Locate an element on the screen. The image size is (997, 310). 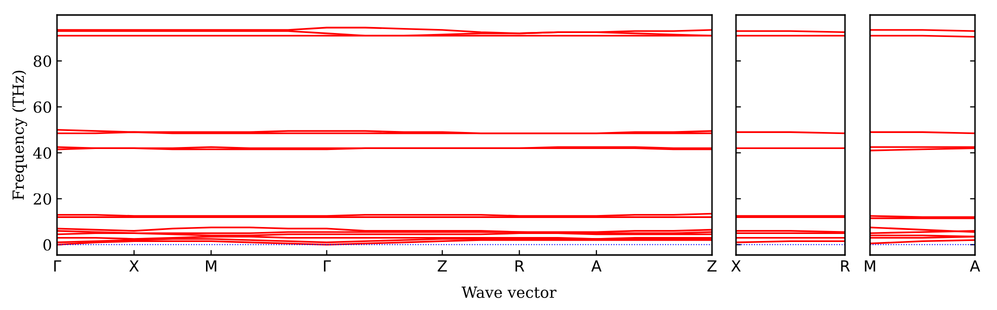
y-tick-label: 0 is located at coordinates (47, 245).